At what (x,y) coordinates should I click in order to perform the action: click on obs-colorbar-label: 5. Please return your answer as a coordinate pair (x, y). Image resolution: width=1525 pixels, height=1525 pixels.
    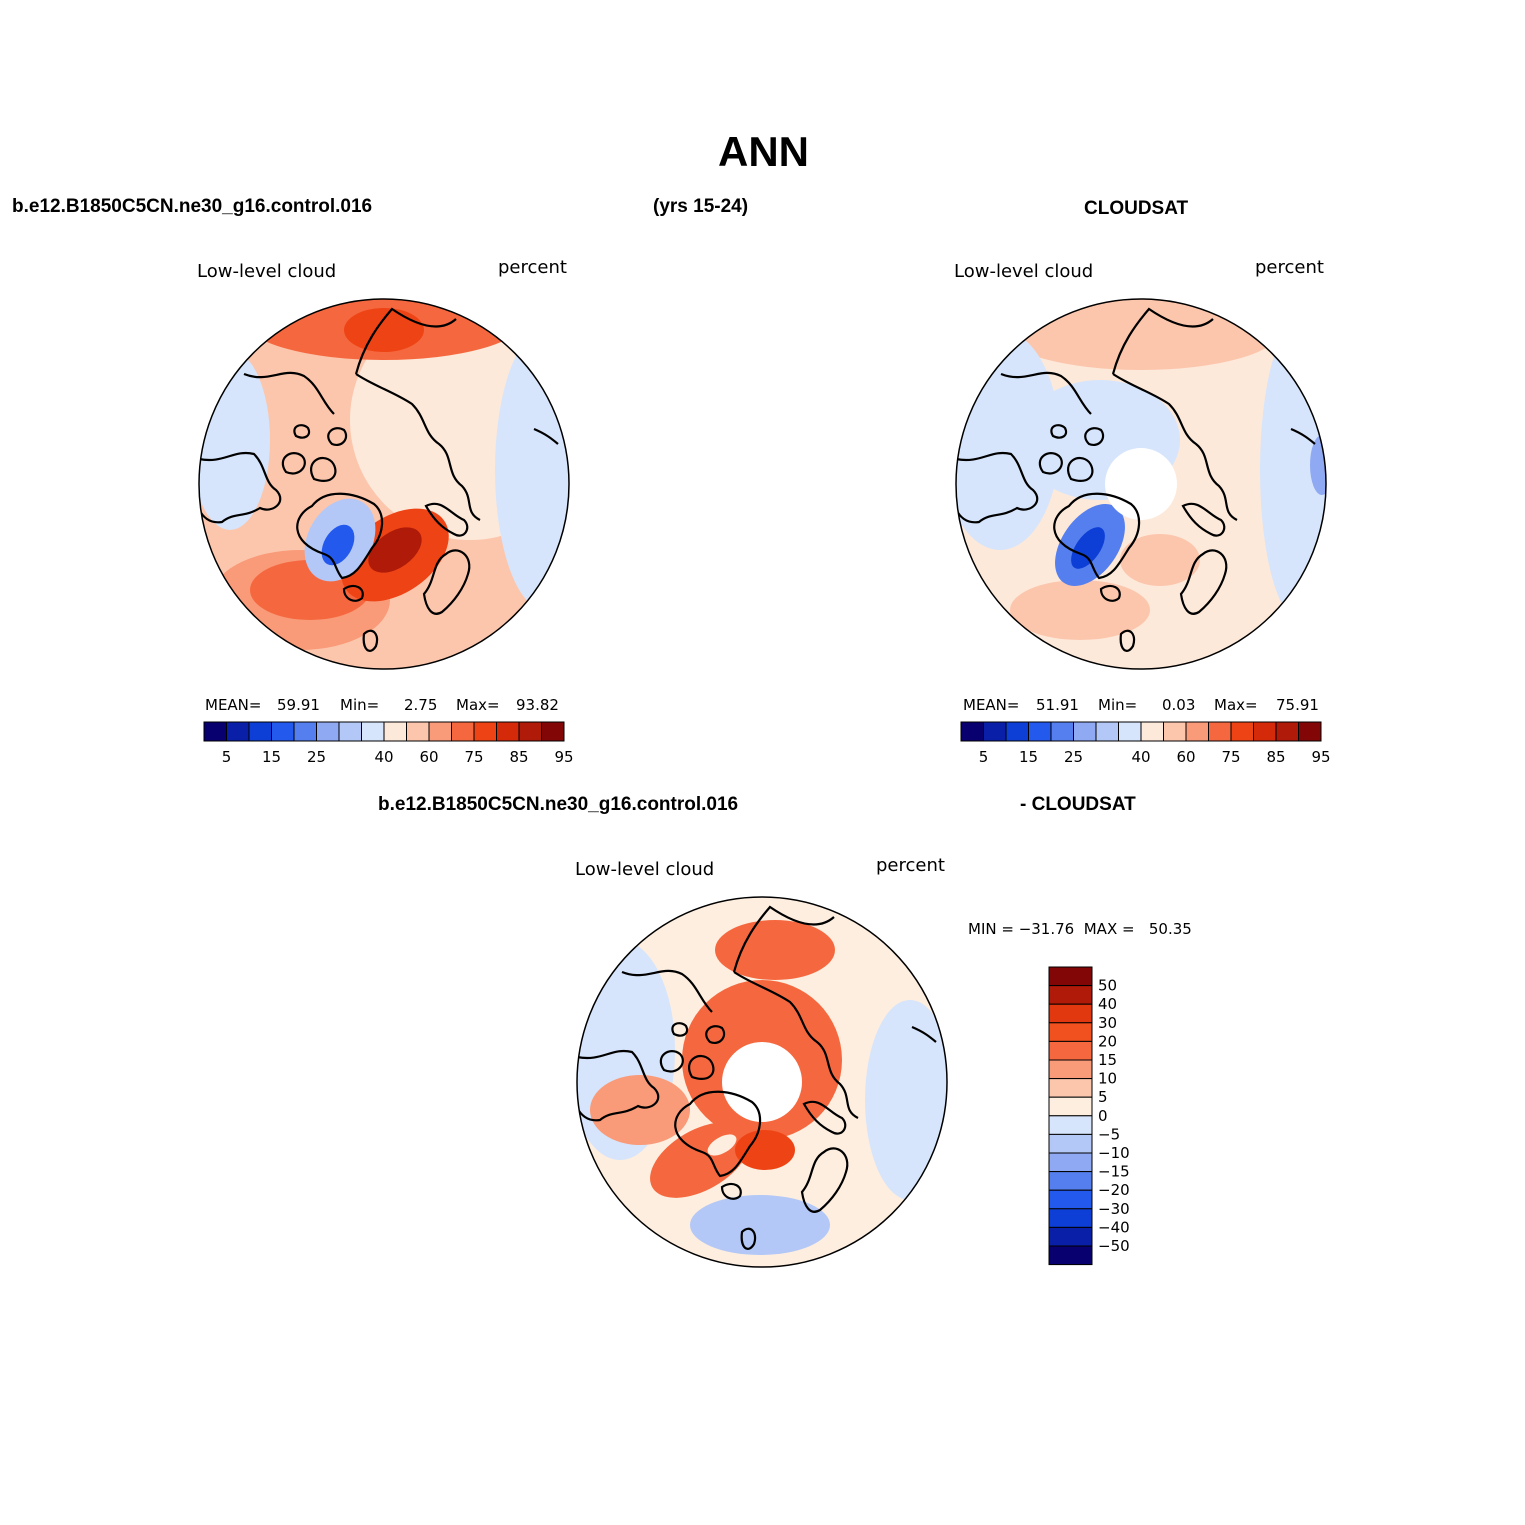
    Looking at the image, I should click on (984, 757).